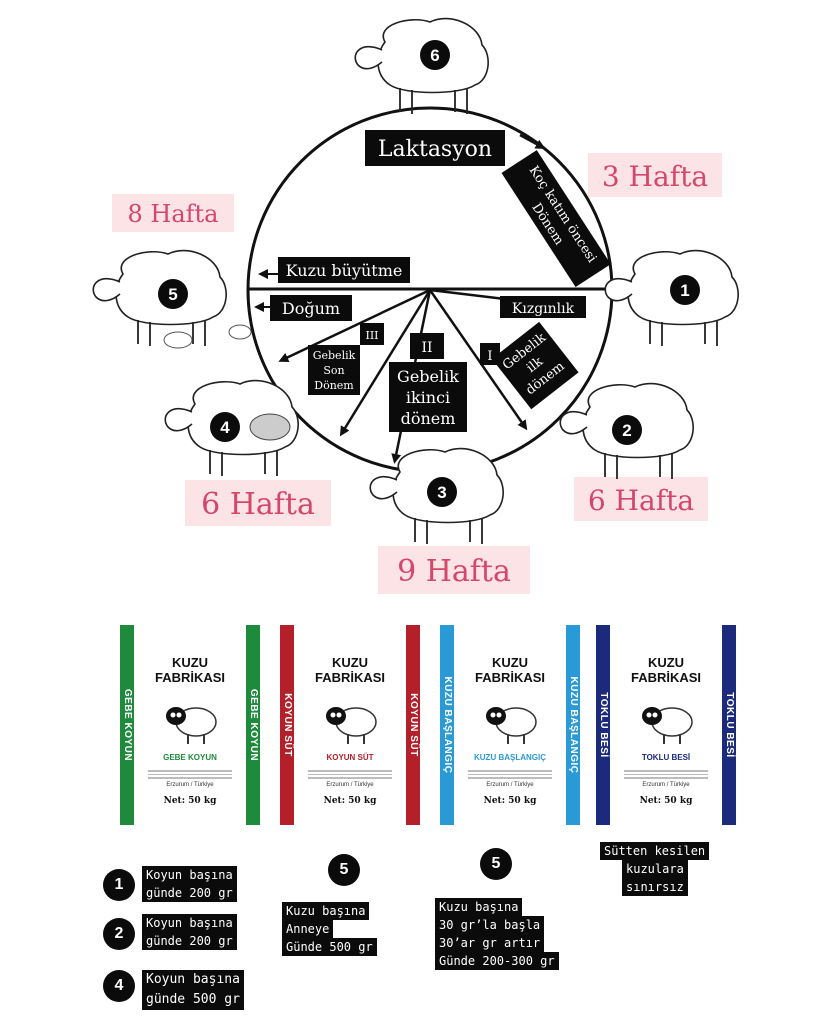  I want to click on label-mid-3: dönem, so click(428, 418).